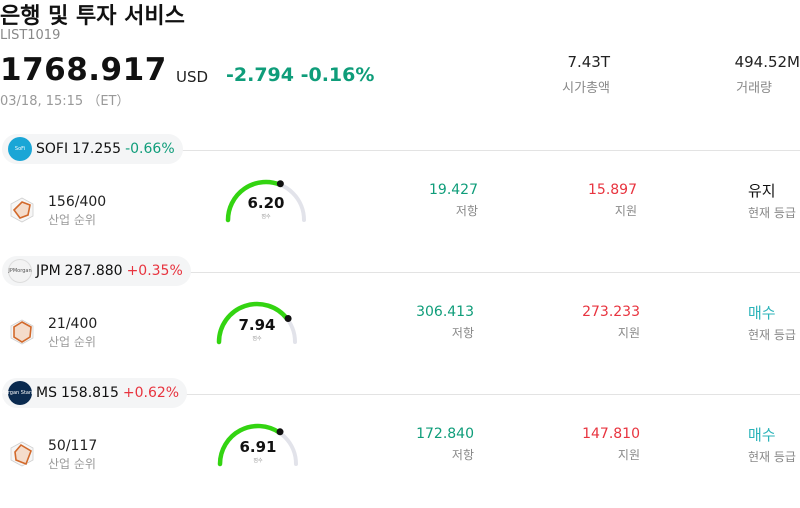 The width and height of the screenshot is (800, 508). Describe the element at coordinates (260, 75) in the screenshot. I see `change-value: -2.794` at that location.